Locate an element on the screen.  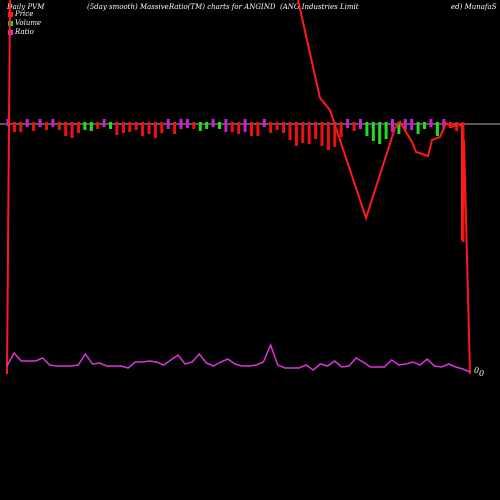
legend-label-volume: Volume is located at coordinates (28, 23).